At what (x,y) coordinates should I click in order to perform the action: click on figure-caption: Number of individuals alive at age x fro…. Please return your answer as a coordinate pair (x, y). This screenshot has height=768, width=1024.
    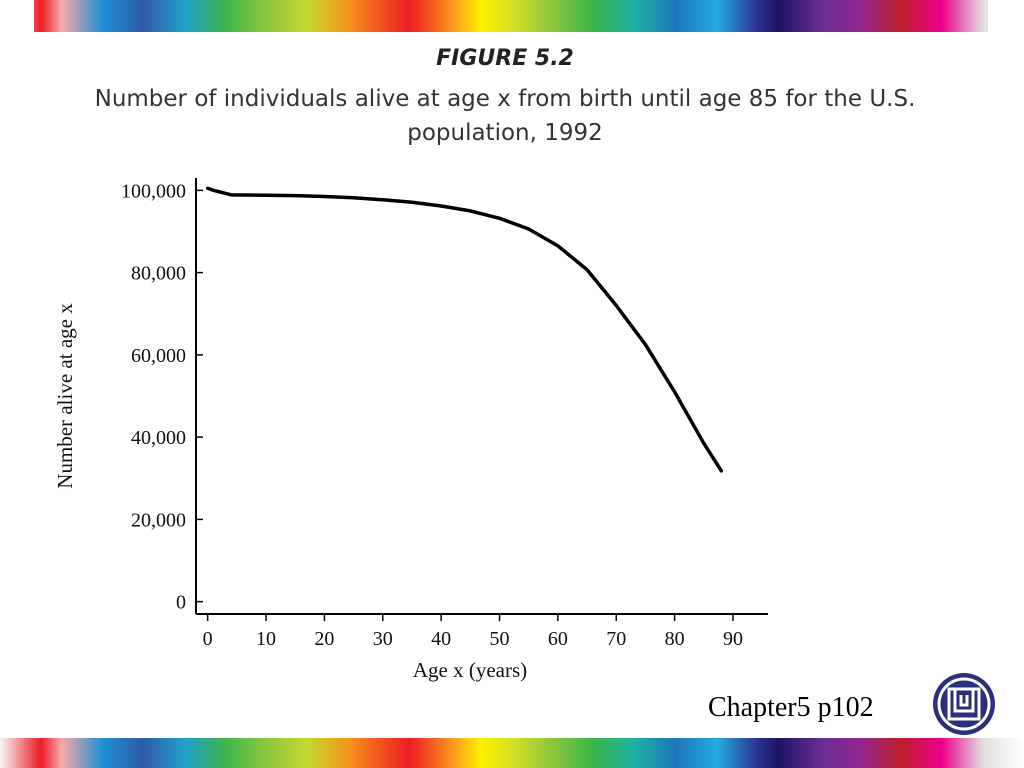
    Looking at the image, I should click on (505, 116).